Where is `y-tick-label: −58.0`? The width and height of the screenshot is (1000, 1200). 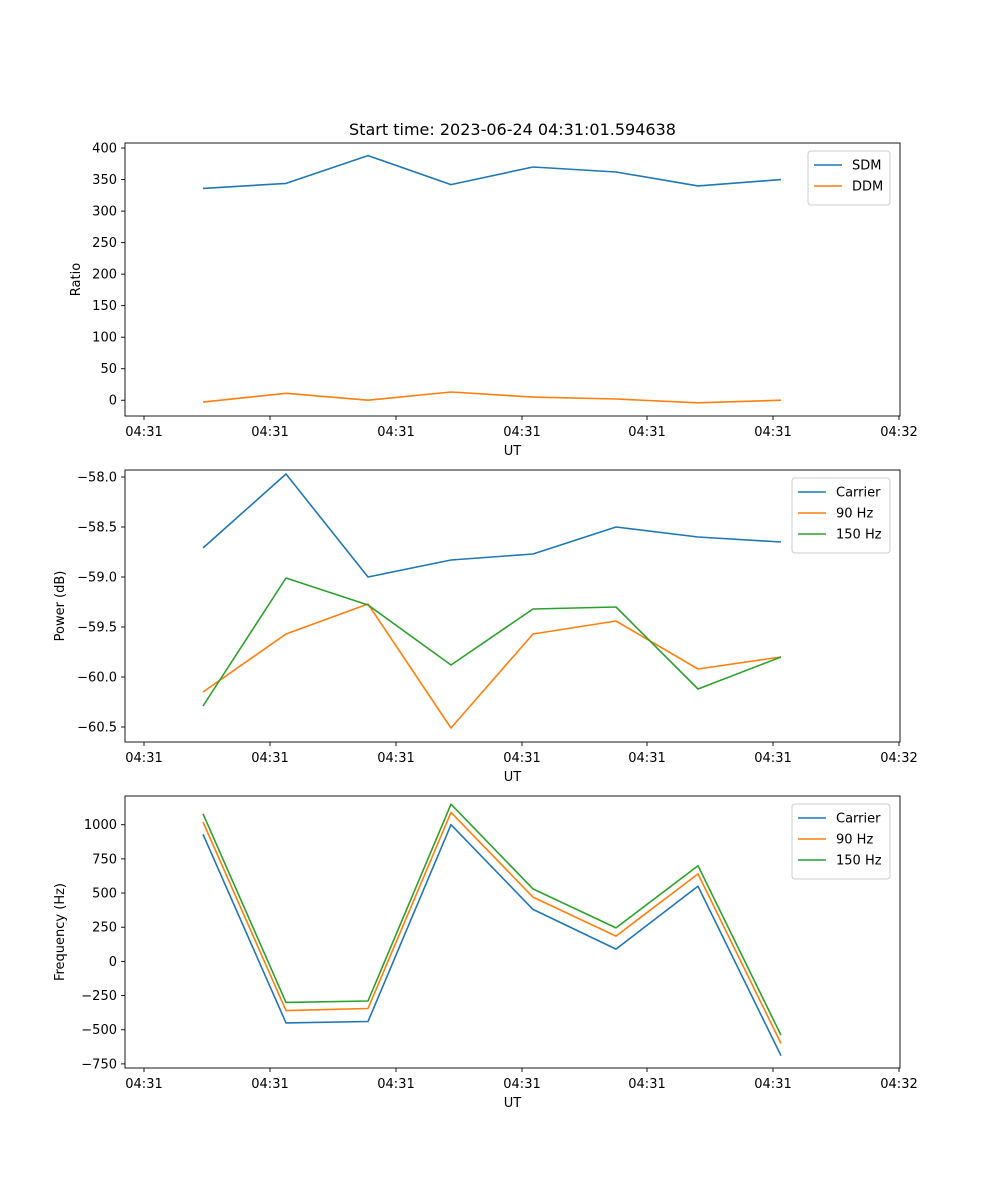 y-tick-label: −58.0 is located at coordinates (97, 478).